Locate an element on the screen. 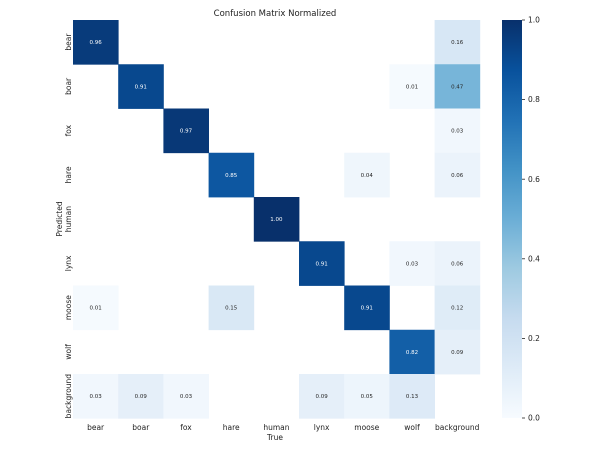  heatmap-cell-hare-hare is located at coordinates (231, 175).